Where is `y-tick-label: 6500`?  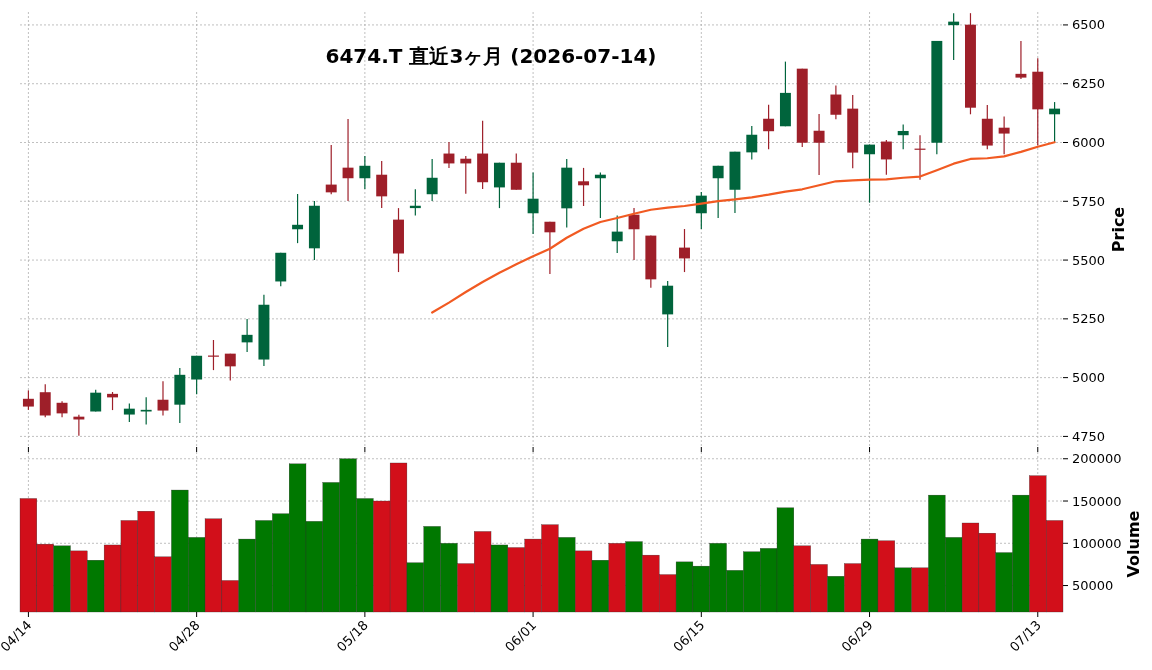 y-tick-label: 6500 is located at coordinates (1089, 25).